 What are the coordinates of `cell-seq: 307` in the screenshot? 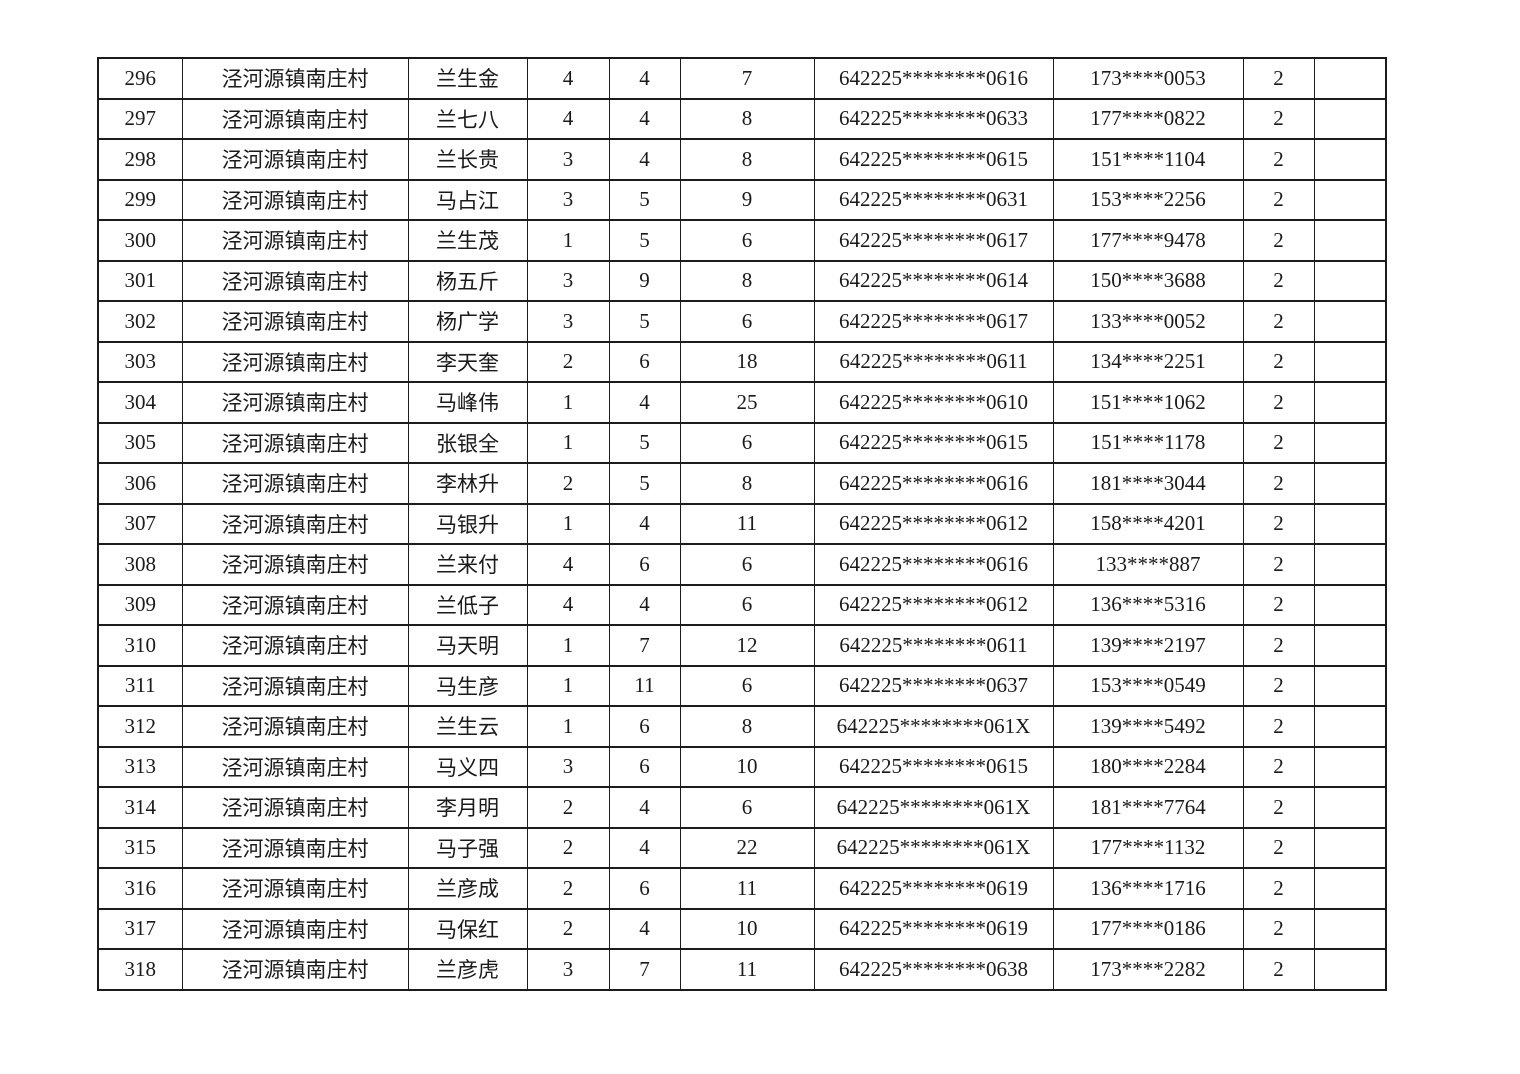 It's located at (140, 523).